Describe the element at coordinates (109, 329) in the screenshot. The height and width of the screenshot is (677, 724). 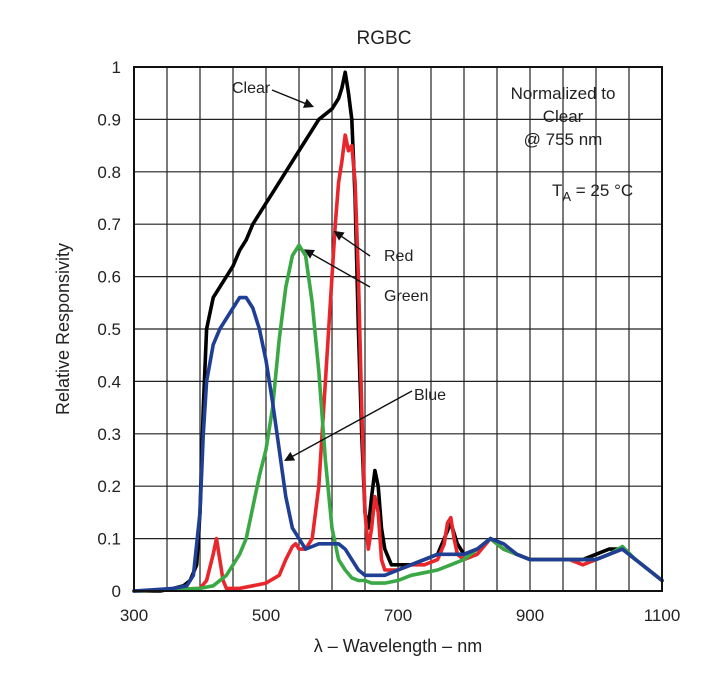
I see `y-tick-label: 0.5` at that location.